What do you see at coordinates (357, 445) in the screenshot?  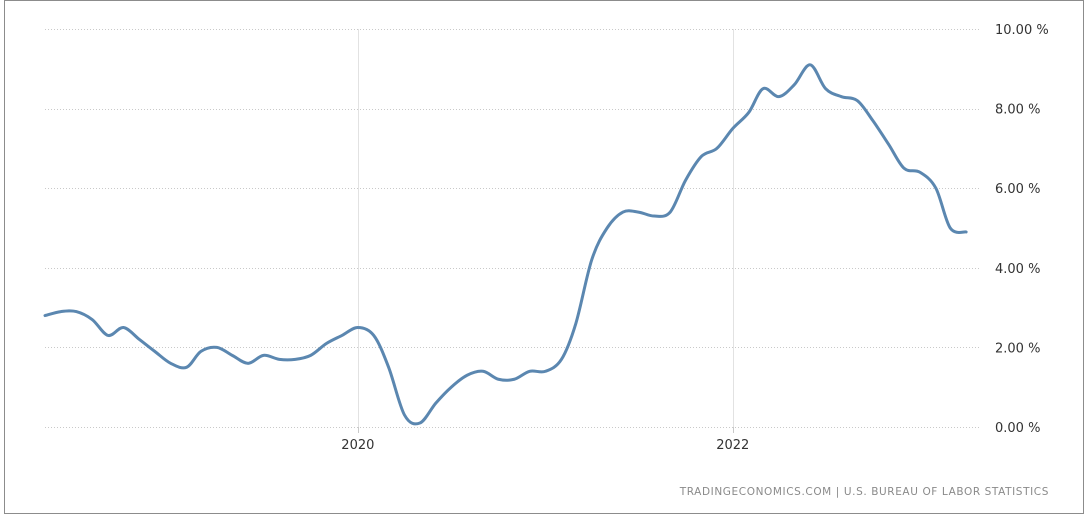 I see `x-tick-label-0: 2020` at bounding box center [357, 445].